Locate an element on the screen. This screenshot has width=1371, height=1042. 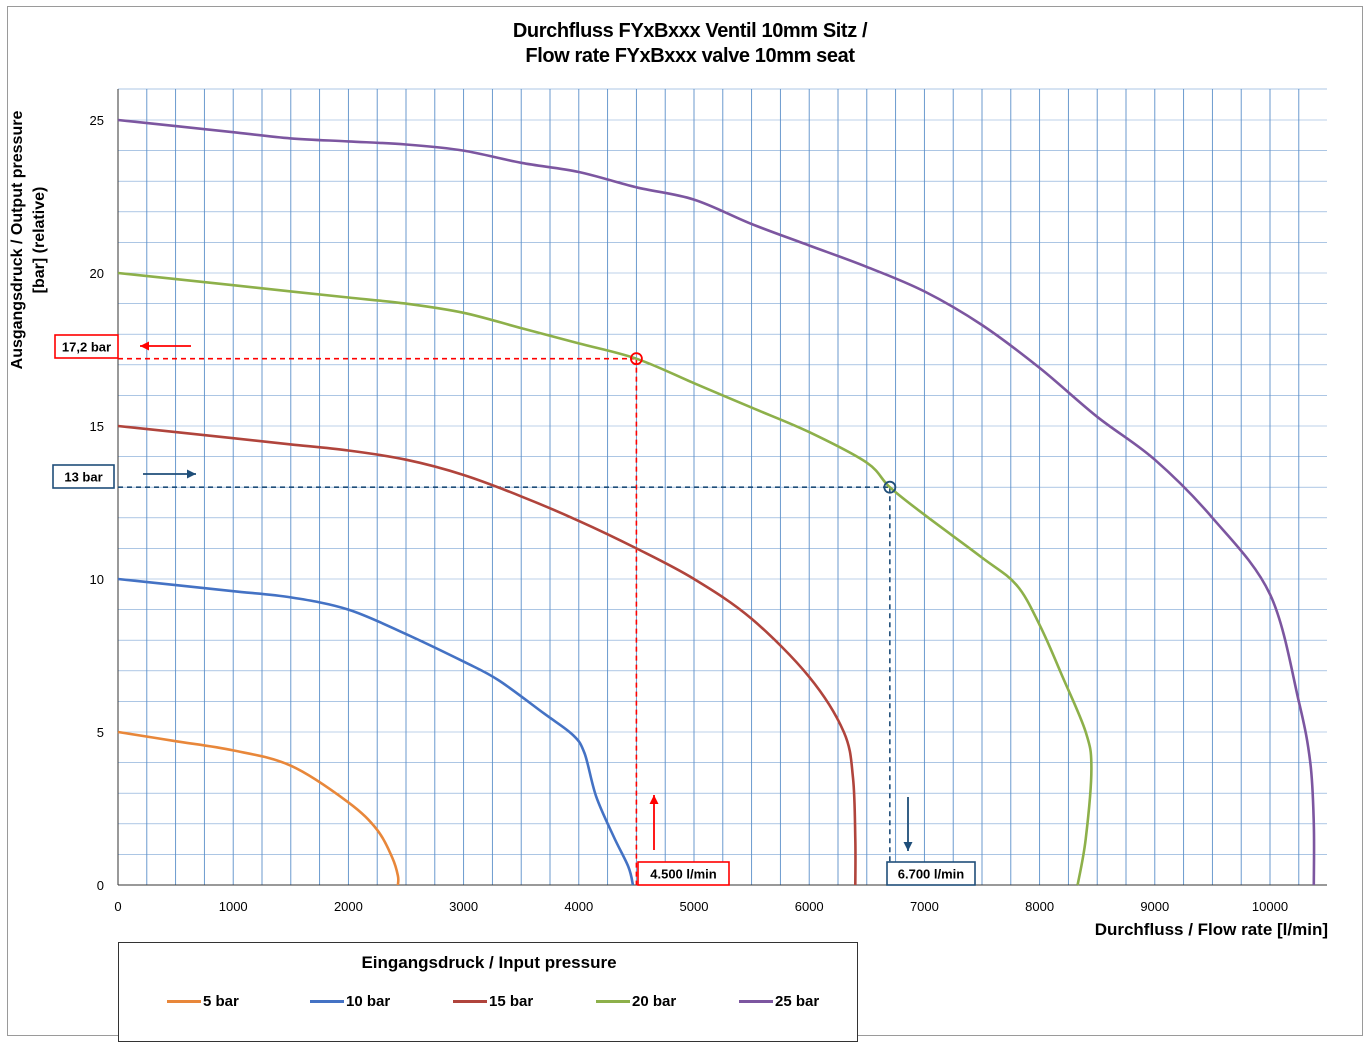
label-4500-l-min: 4.500 l/min is located at coordinates (683, 874).